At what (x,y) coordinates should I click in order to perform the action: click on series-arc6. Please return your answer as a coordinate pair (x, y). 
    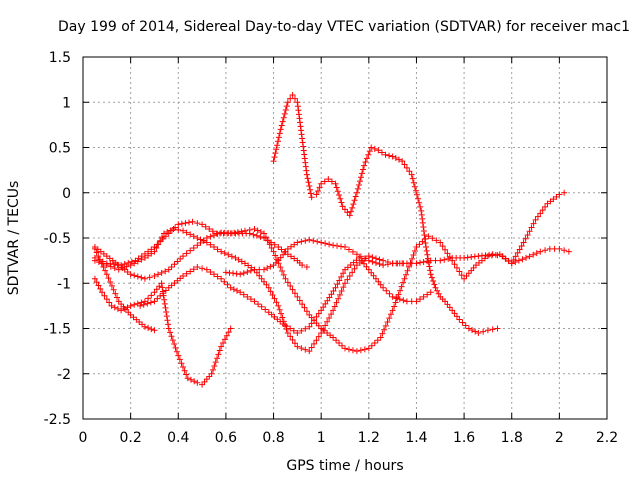
    Looking at the image, I should click on (200, 255).